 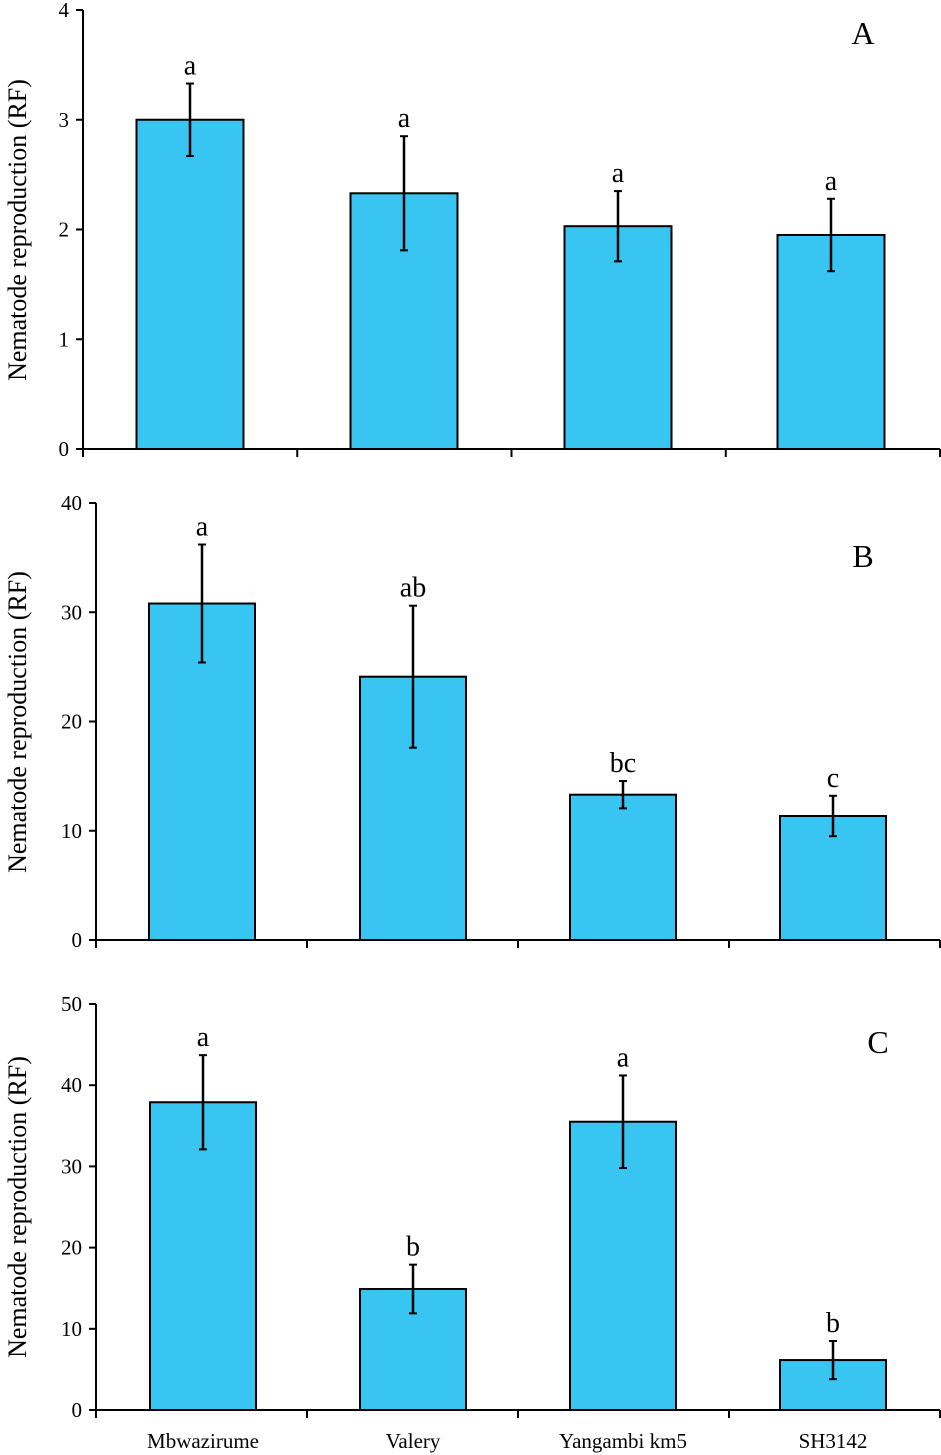 What do you see at coordinates (623, 763) in the screenshot?
I see `significance-letter: bc` at bounding box center [623, 763].